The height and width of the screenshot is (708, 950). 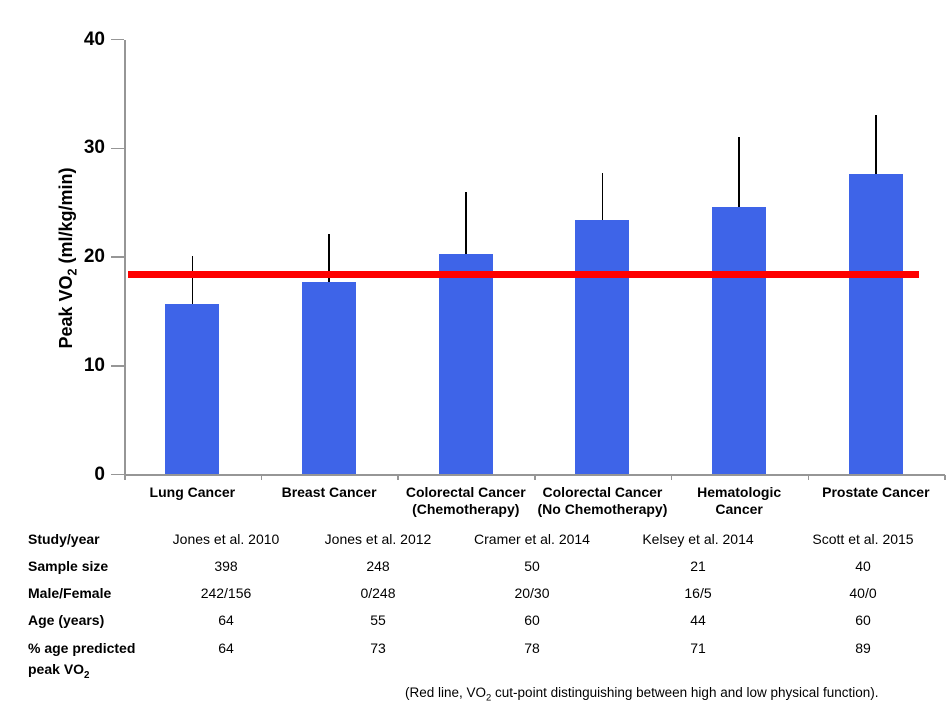 I want to click on category-label: Colorectal Cancer (No Chemotherapy), so click(x=602, y=501).